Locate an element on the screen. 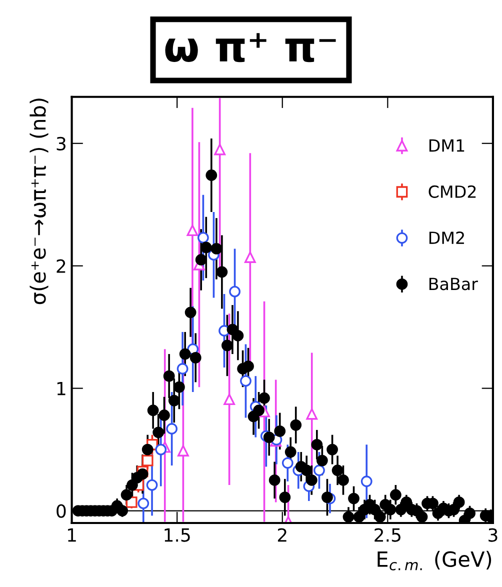 Image resolution: width=502 pixels, height=587 pixels. y-tick-label: 1 is located at coordinates (61, 389).